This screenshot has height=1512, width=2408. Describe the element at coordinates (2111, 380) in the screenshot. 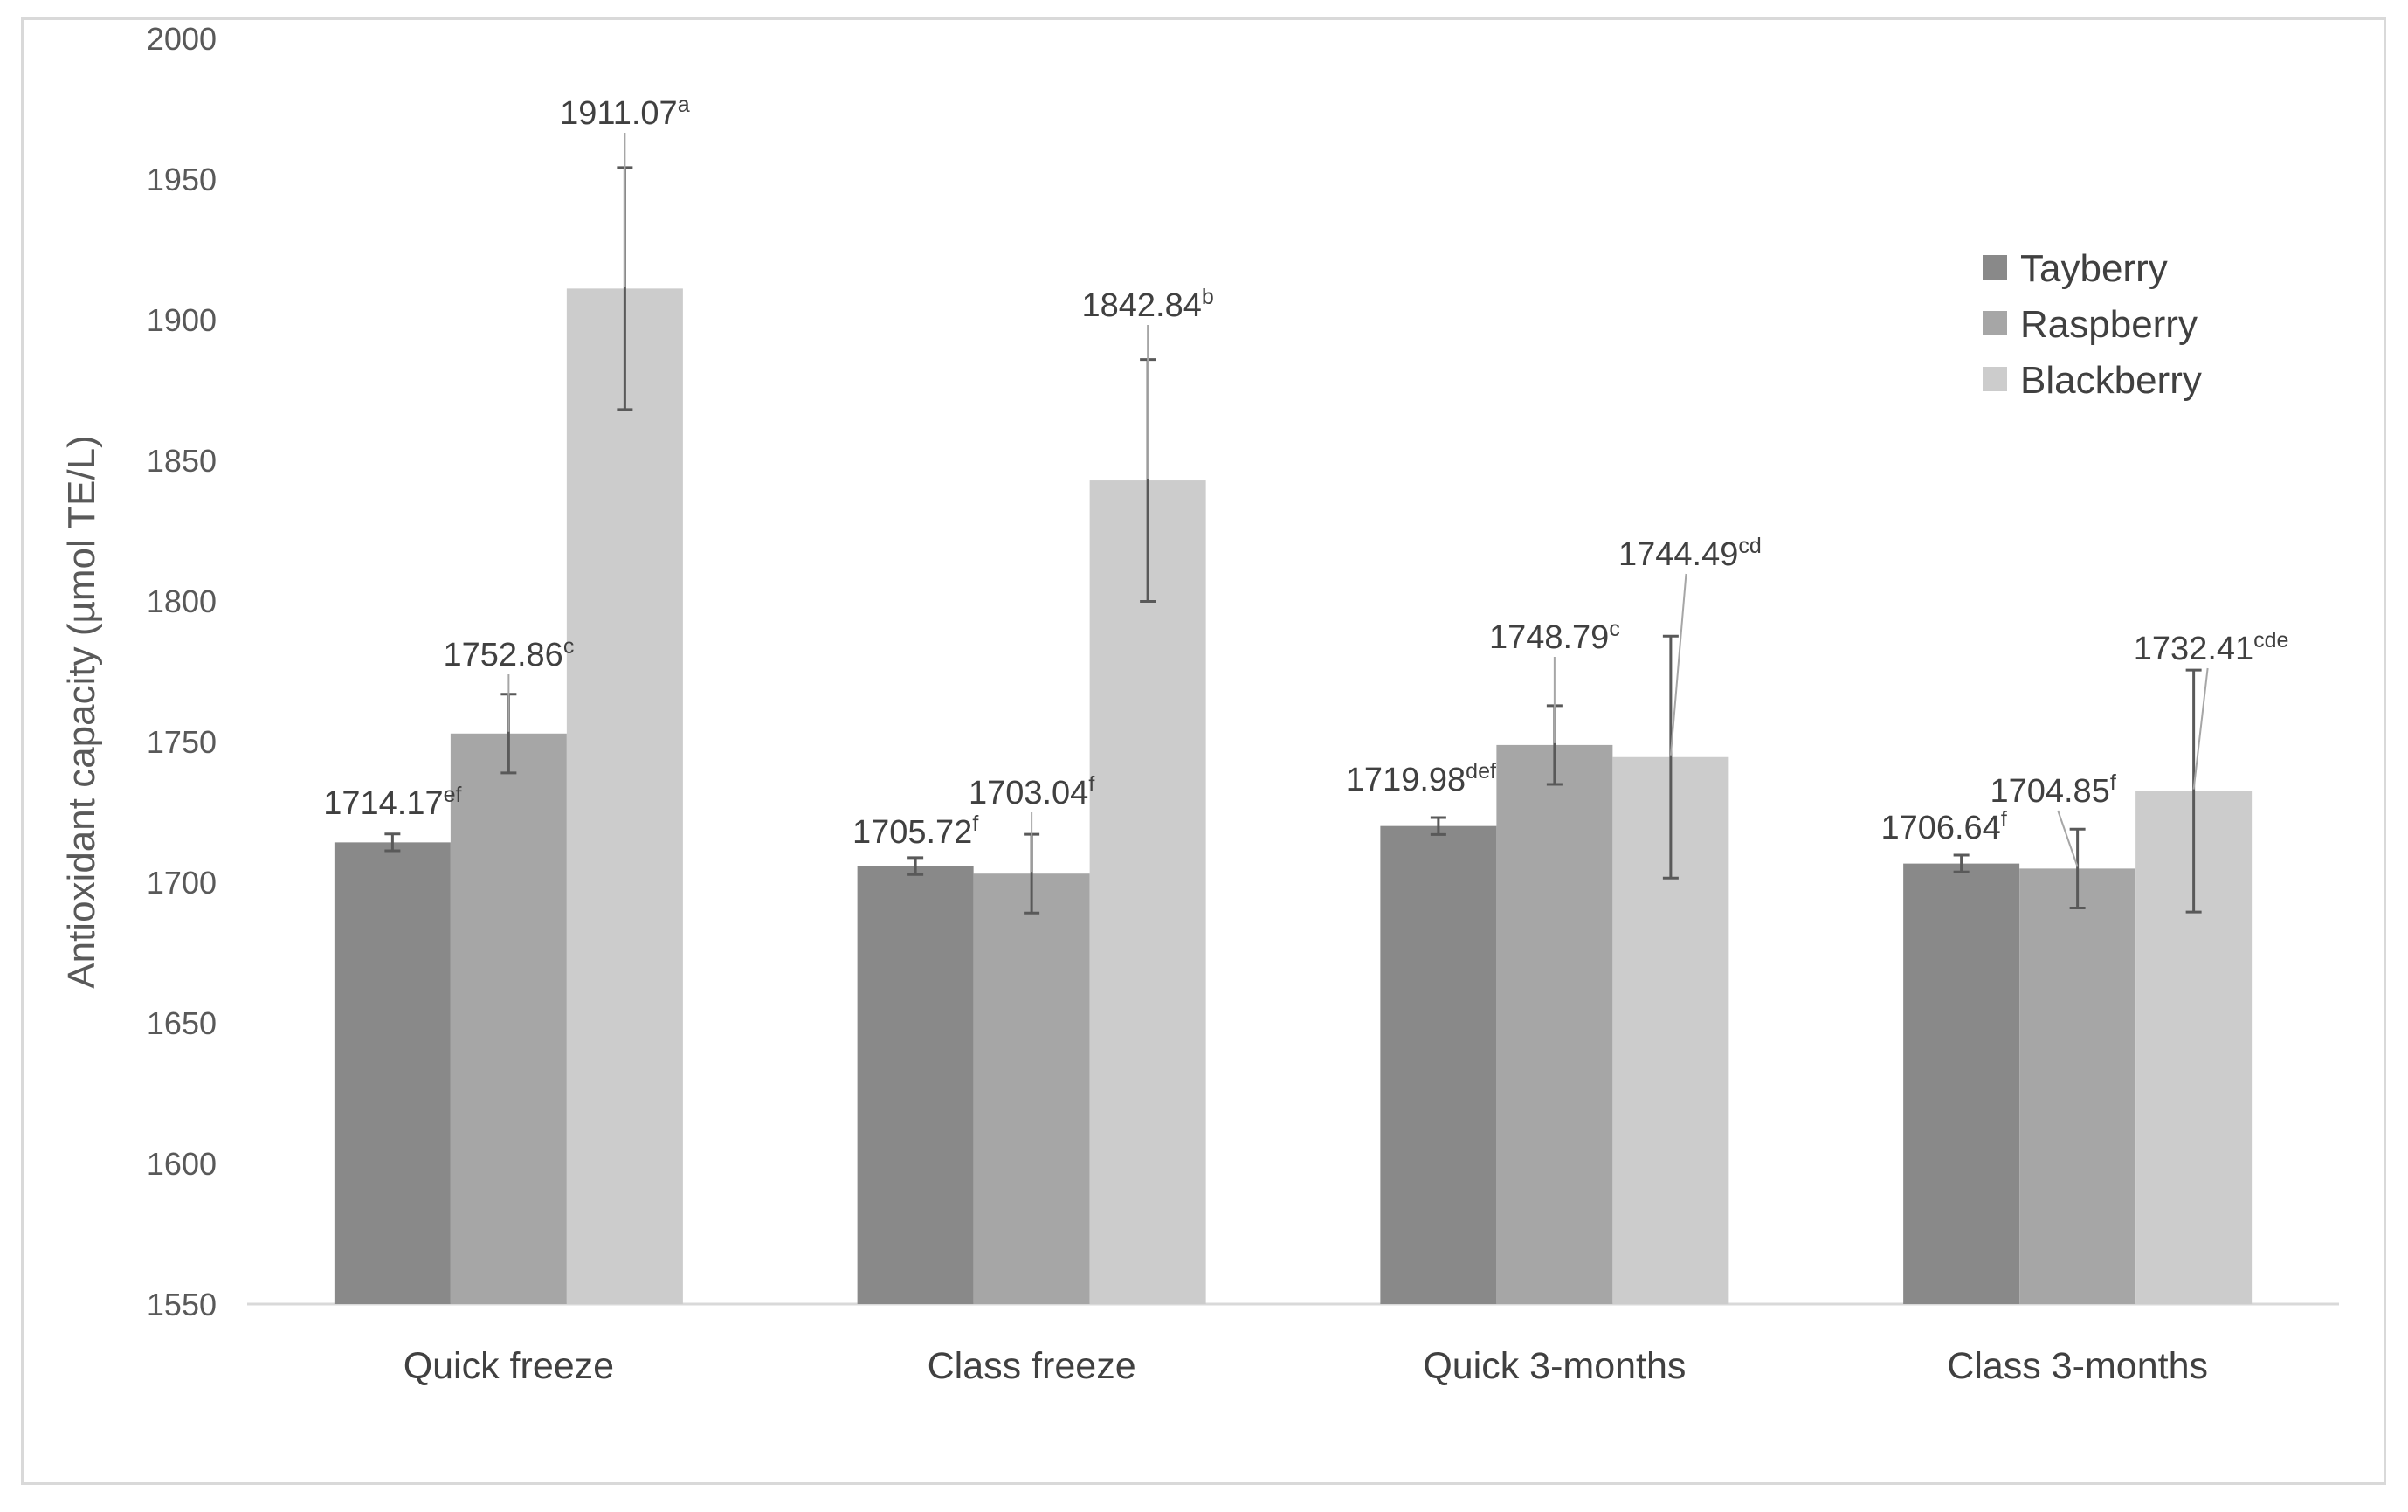

I see `legend-label: Blackberry` at that location.